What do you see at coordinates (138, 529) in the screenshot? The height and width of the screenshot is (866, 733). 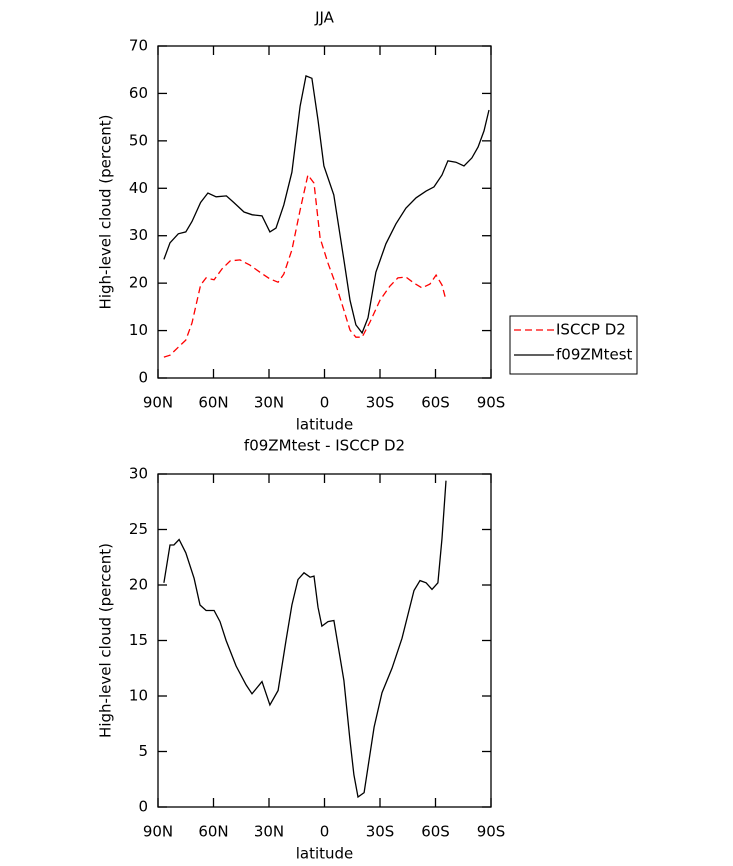 I see `y-tick-label: 25` at bounding box center [138, 529].